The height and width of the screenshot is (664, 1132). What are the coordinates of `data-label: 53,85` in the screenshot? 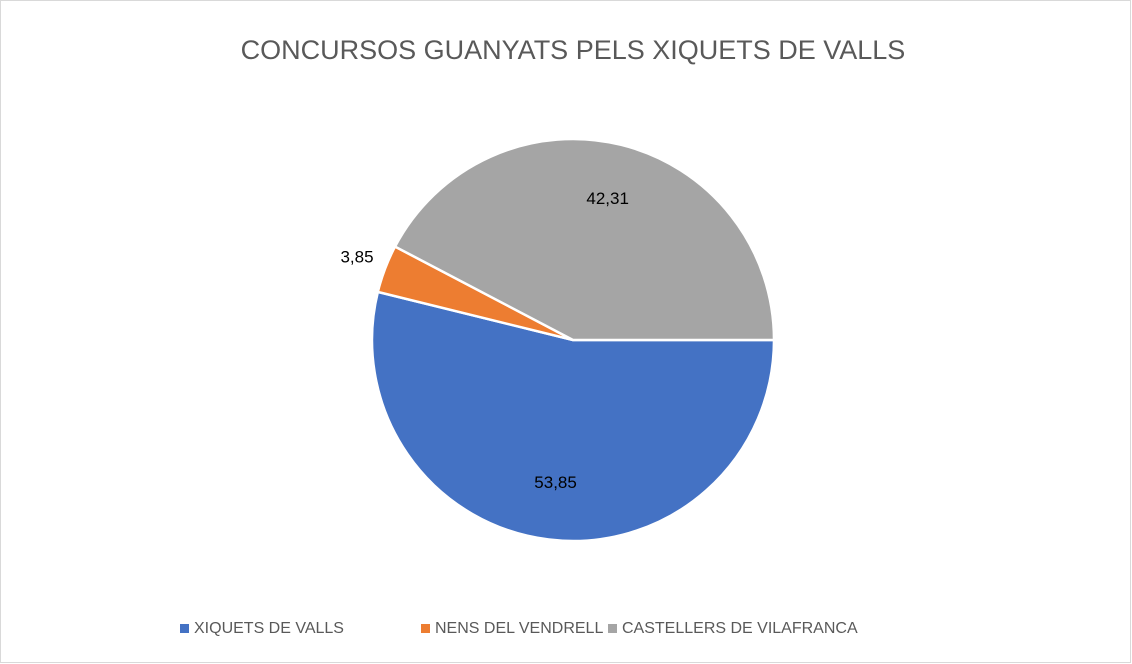 It's located at (555, 482).